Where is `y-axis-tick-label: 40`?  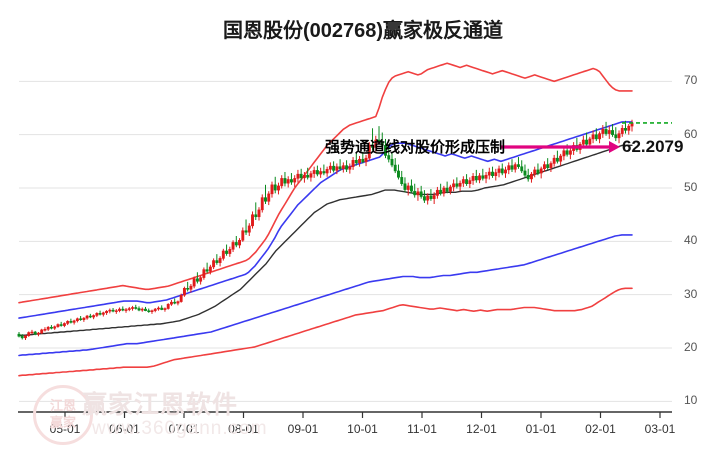 y-axis-tick-label: 40 is located at coordinates (691, 240).